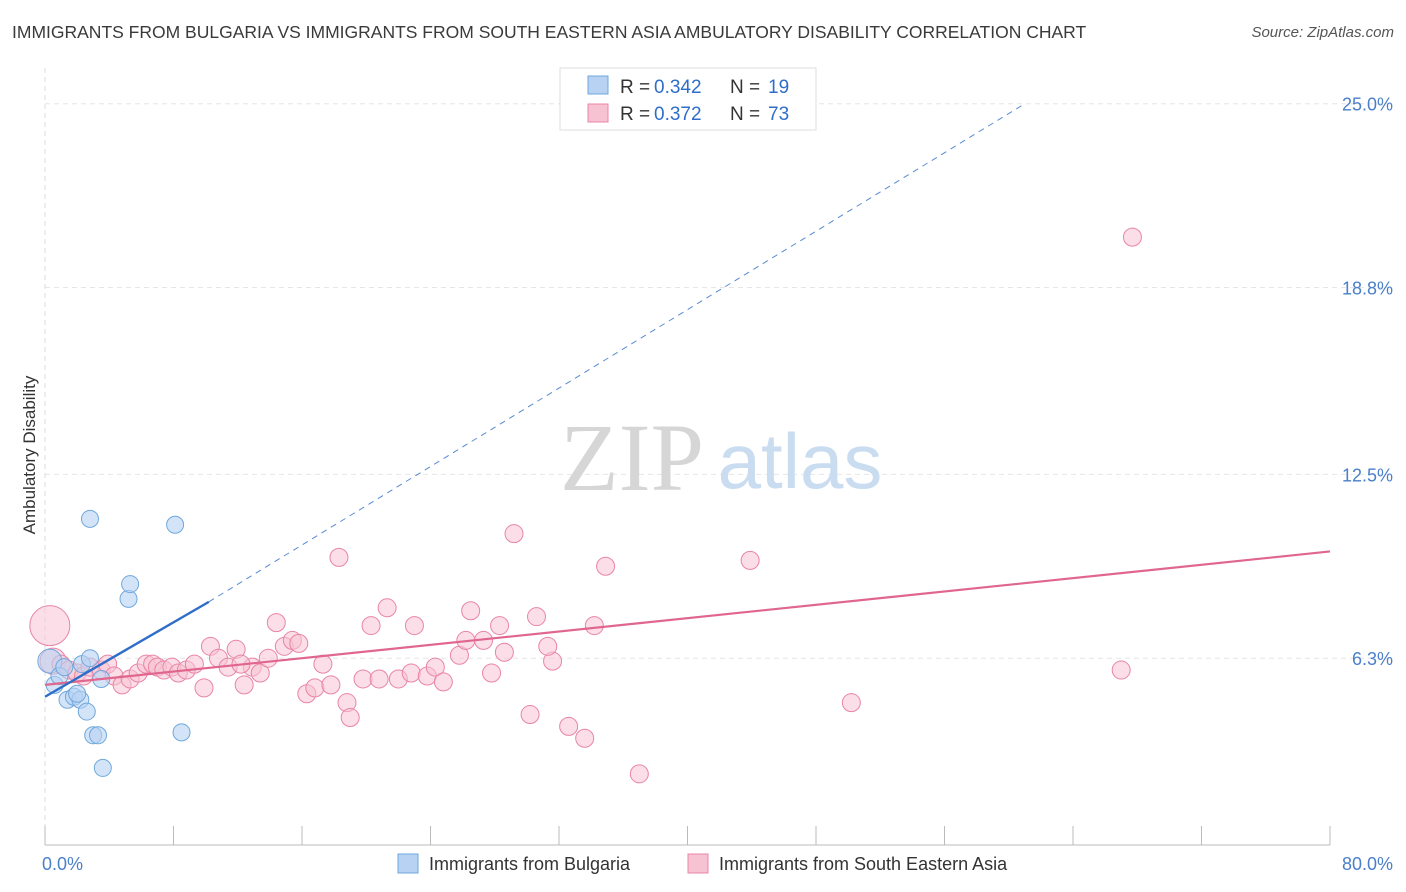  What do you see at coordinates (62, 864) in the screenshot?
I see `x-tick-label-min: 0.0%` at bounding box center [62, 864].